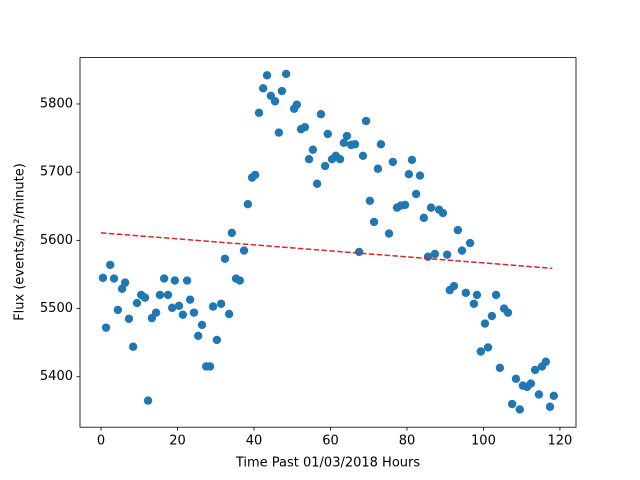 This screenshot has width=640, height=480. What do you see at coordinates (560, 441) in the screenshot?
I see `x-tick-label: 120` at bounding box center [560, 441].